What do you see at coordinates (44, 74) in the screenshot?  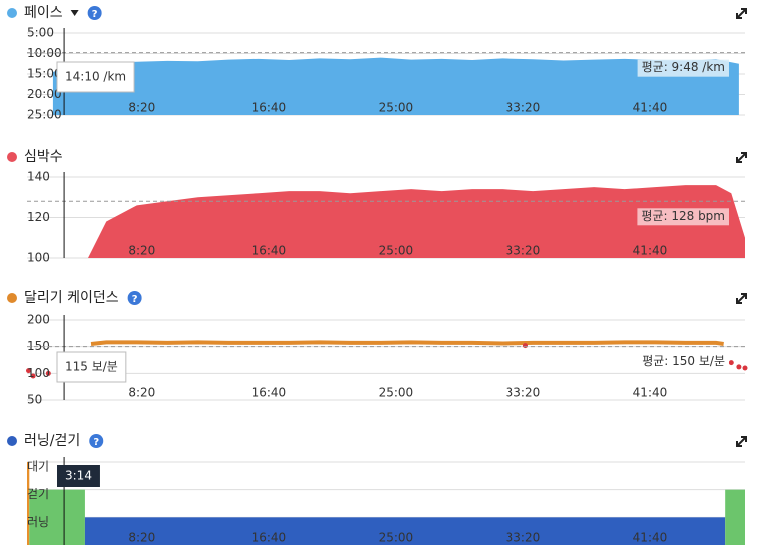 I see `y-tick-label: 15:00` at bounding box center [44, 74].